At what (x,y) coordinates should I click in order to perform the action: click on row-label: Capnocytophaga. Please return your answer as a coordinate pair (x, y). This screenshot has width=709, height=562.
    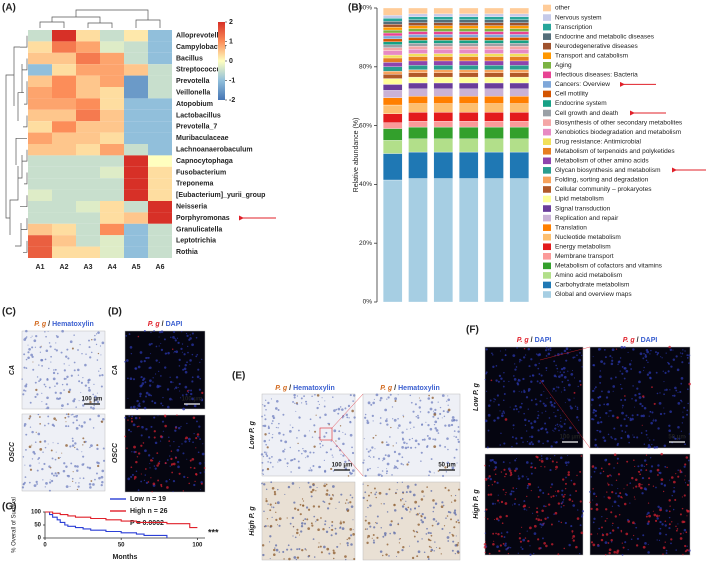
    Looking at the image, I should click on (204, 161).